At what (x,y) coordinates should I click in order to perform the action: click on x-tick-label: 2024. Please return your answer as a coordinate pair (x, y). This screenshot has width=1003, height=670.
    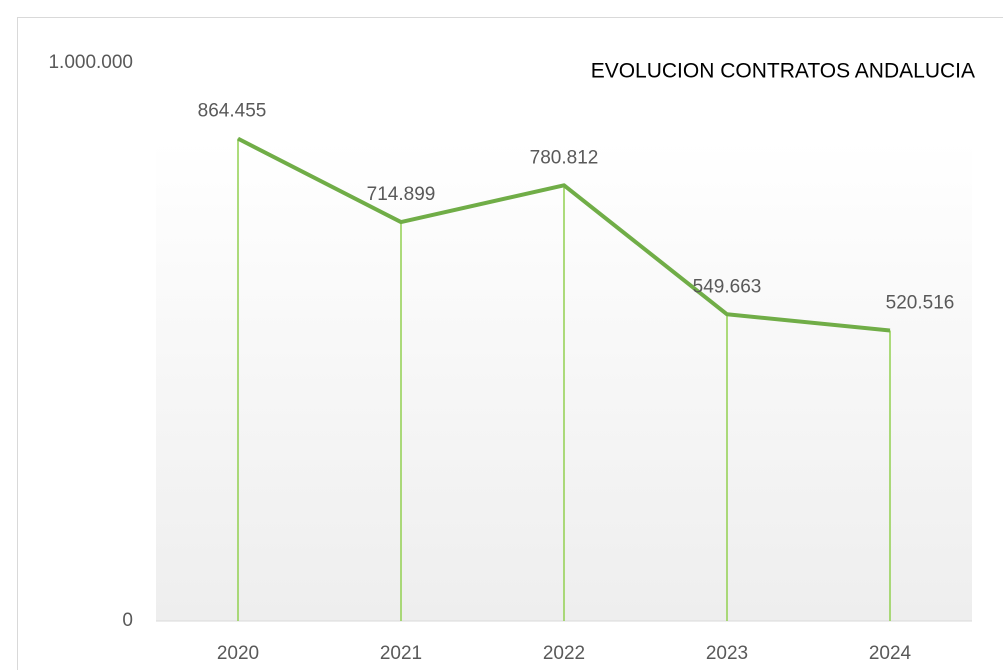
    Looking at the image, I should click on (890, 653).